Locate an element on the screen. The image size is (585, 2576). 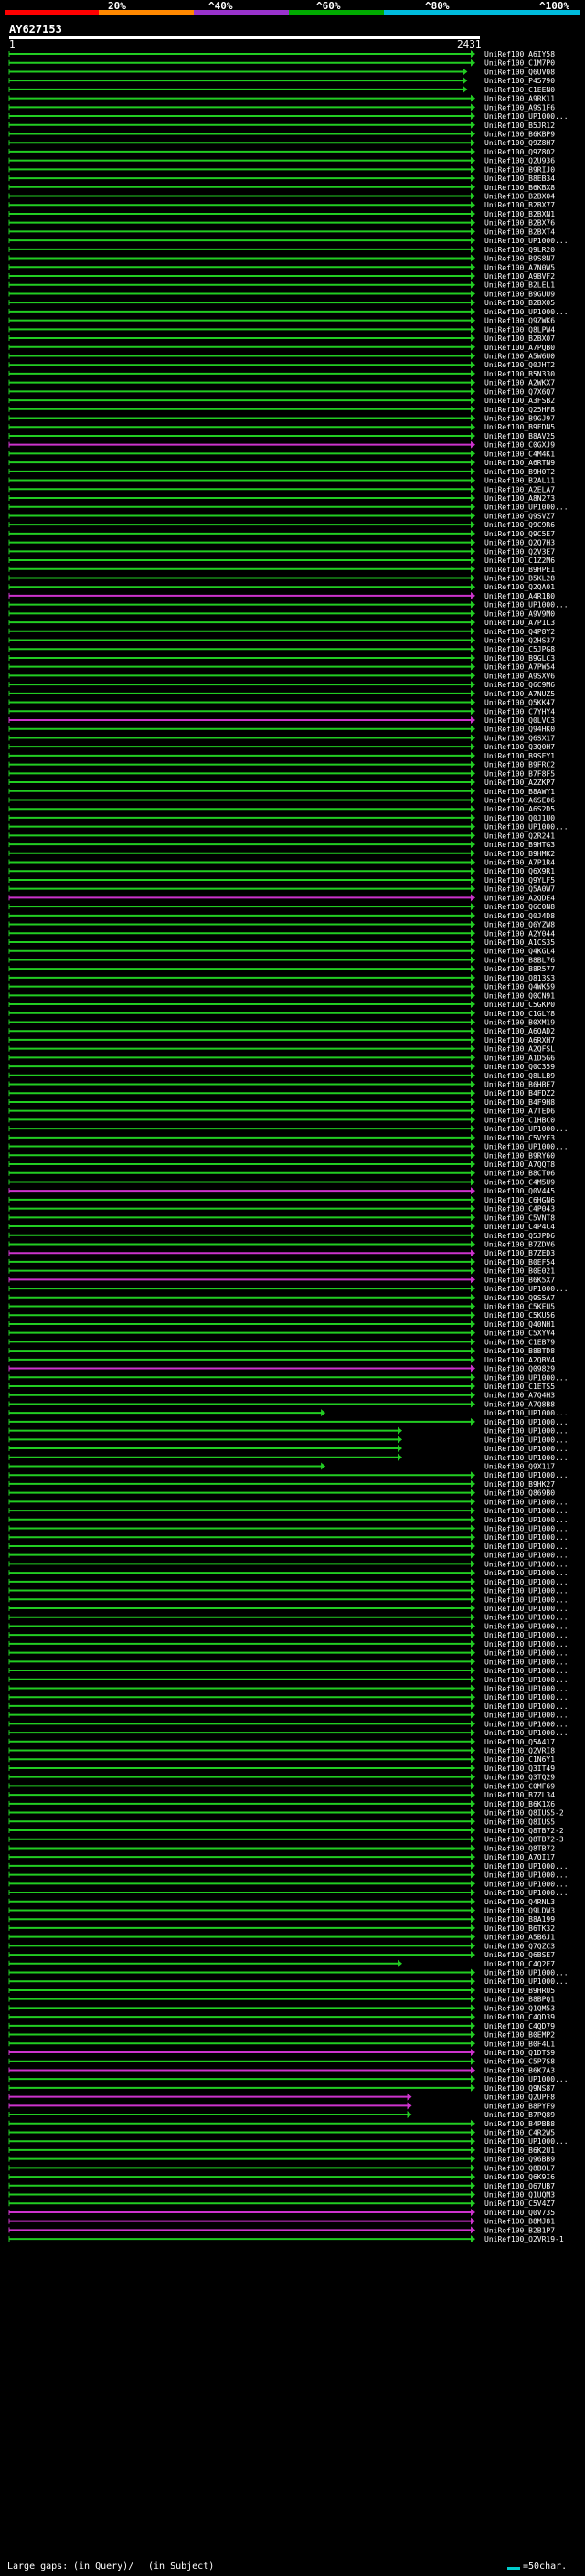
hit-label: UniRef100_Q1QM53 is located at coordinates (519, 2008).